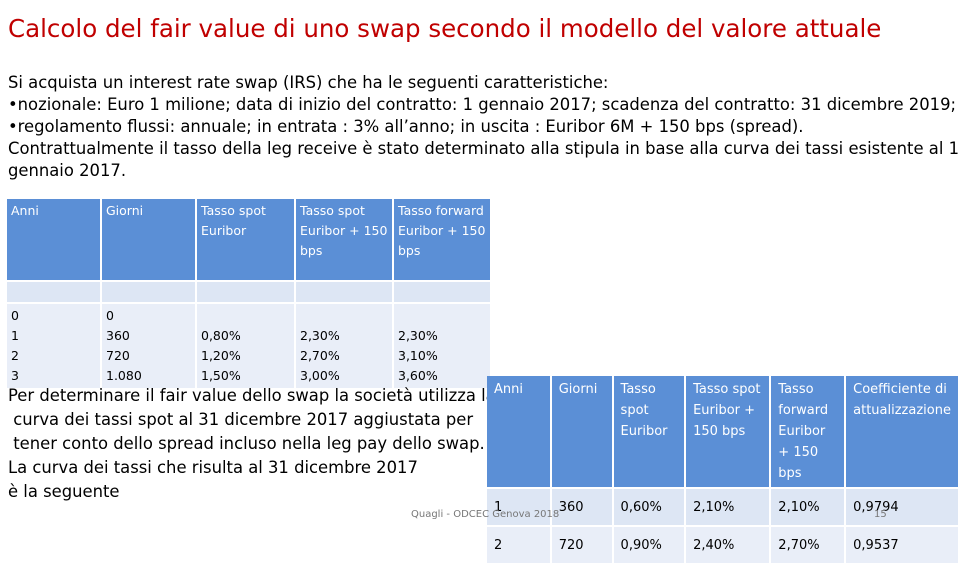  What do you see at coordinates (15, 315) in the screenshot?
I see `cell-anni: 0` at bounding box center [15, 315].